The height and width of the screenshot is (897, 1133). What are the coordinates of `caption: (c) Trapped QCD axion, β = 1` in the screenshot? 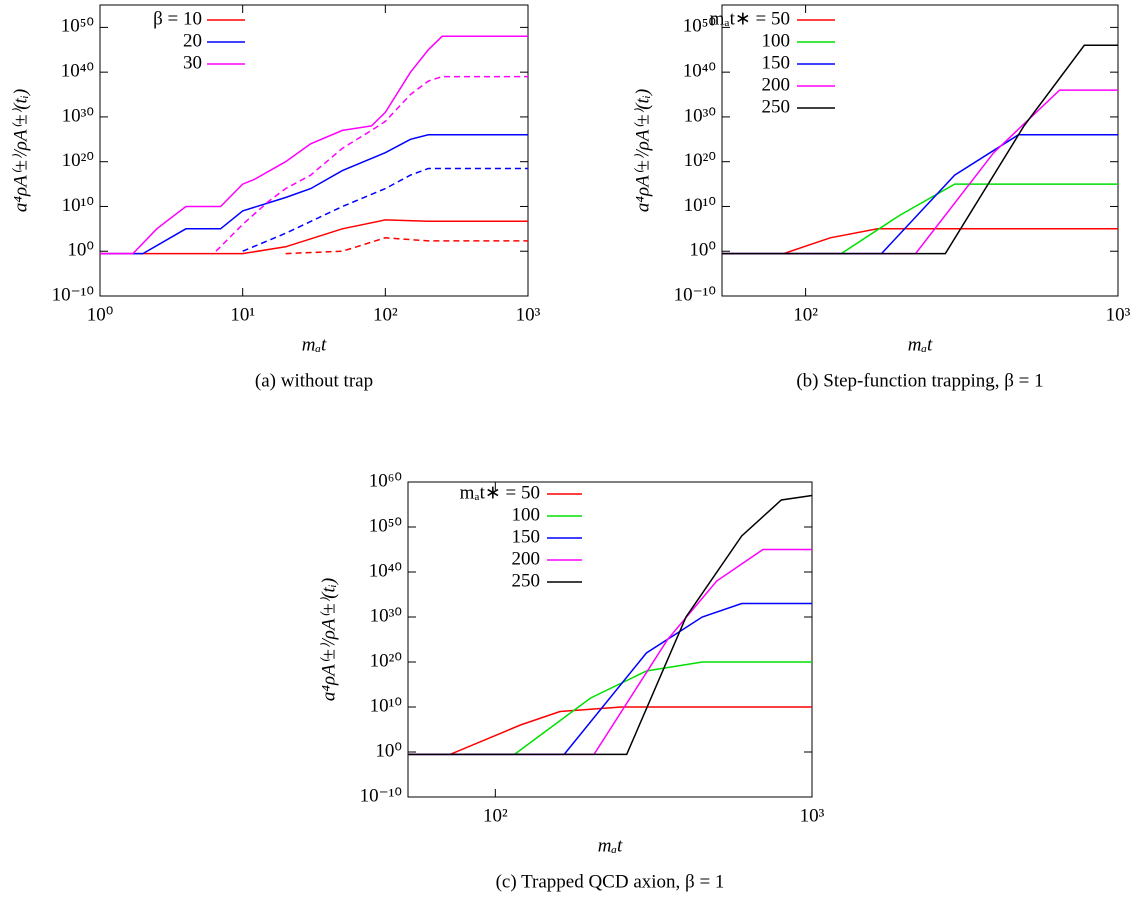 It's located at (610, 881).